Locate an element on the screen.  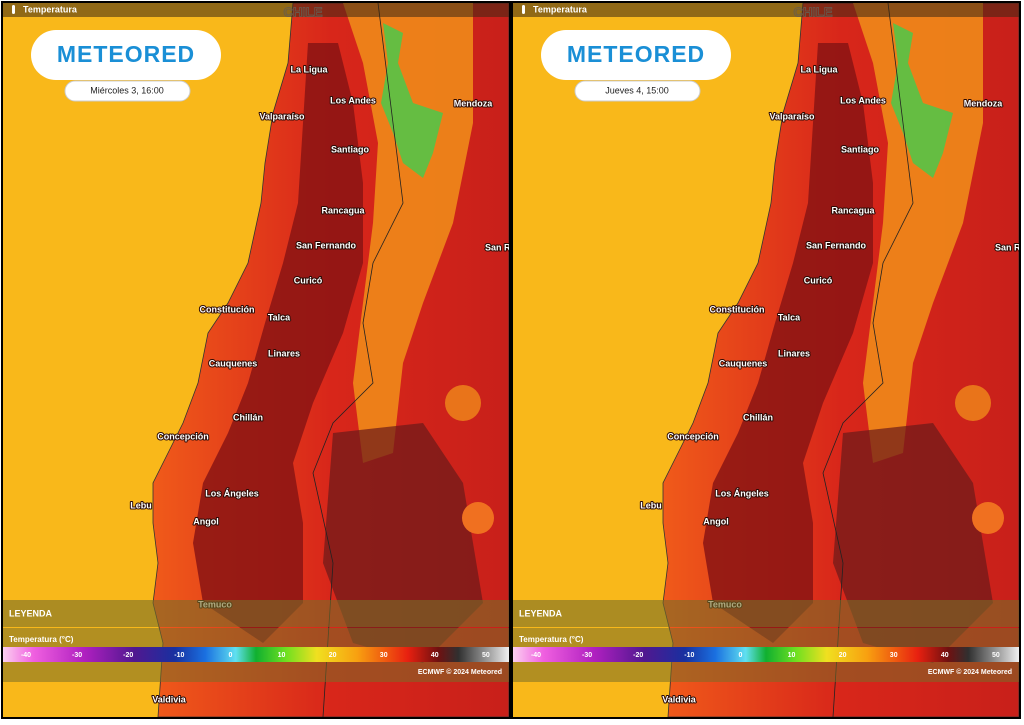
date: Miércoles 3, 16:00 is located at coordinates (127, 90).